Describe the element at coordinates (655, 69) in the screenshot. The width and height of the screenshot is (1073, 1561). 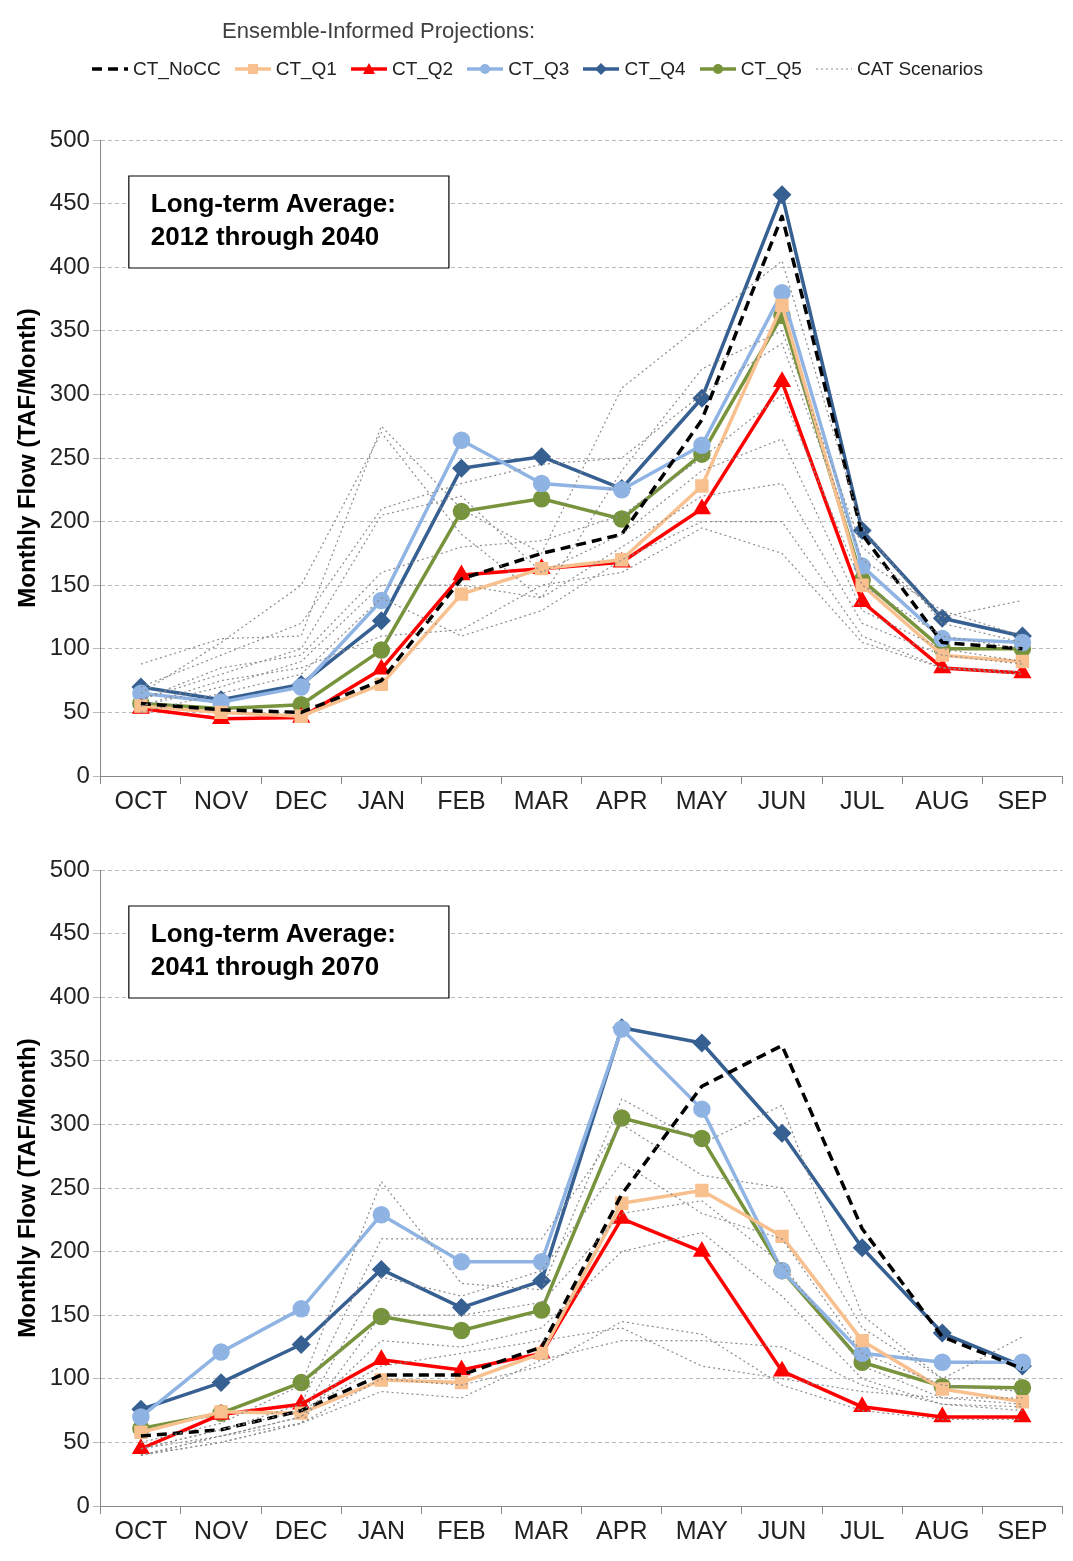
I see `legend-label: CT_Q4` at that location.